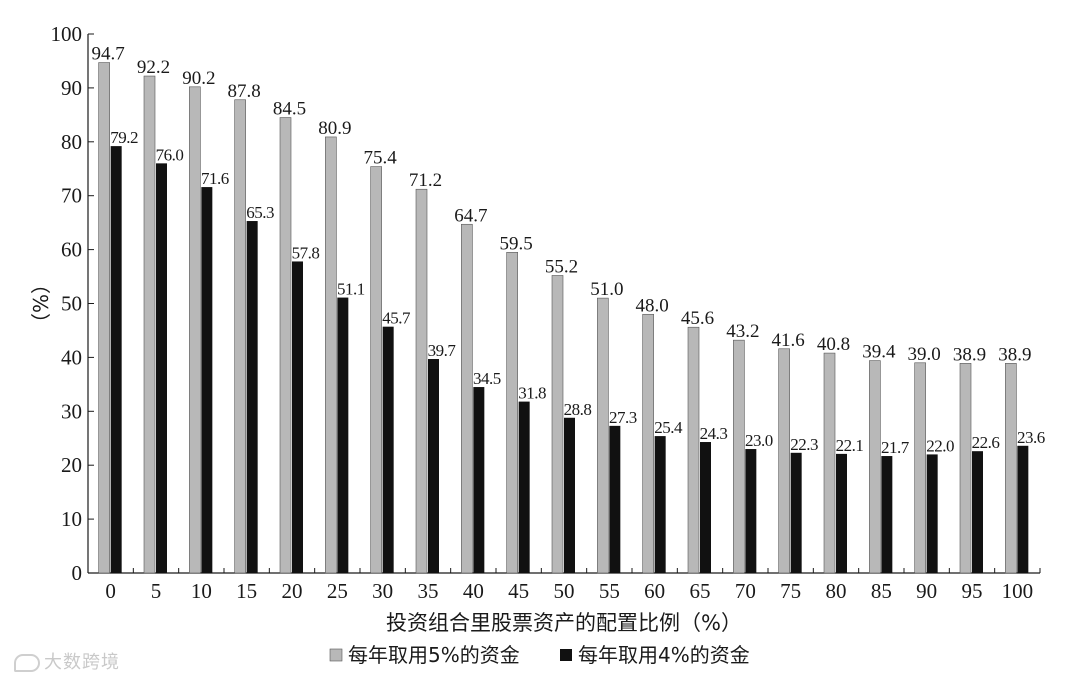  Describe the element at coordinates (564, 623) in the screenshot. I see `x-axis-label: 投资组合里股票资产的配置比例（%）` at that location.